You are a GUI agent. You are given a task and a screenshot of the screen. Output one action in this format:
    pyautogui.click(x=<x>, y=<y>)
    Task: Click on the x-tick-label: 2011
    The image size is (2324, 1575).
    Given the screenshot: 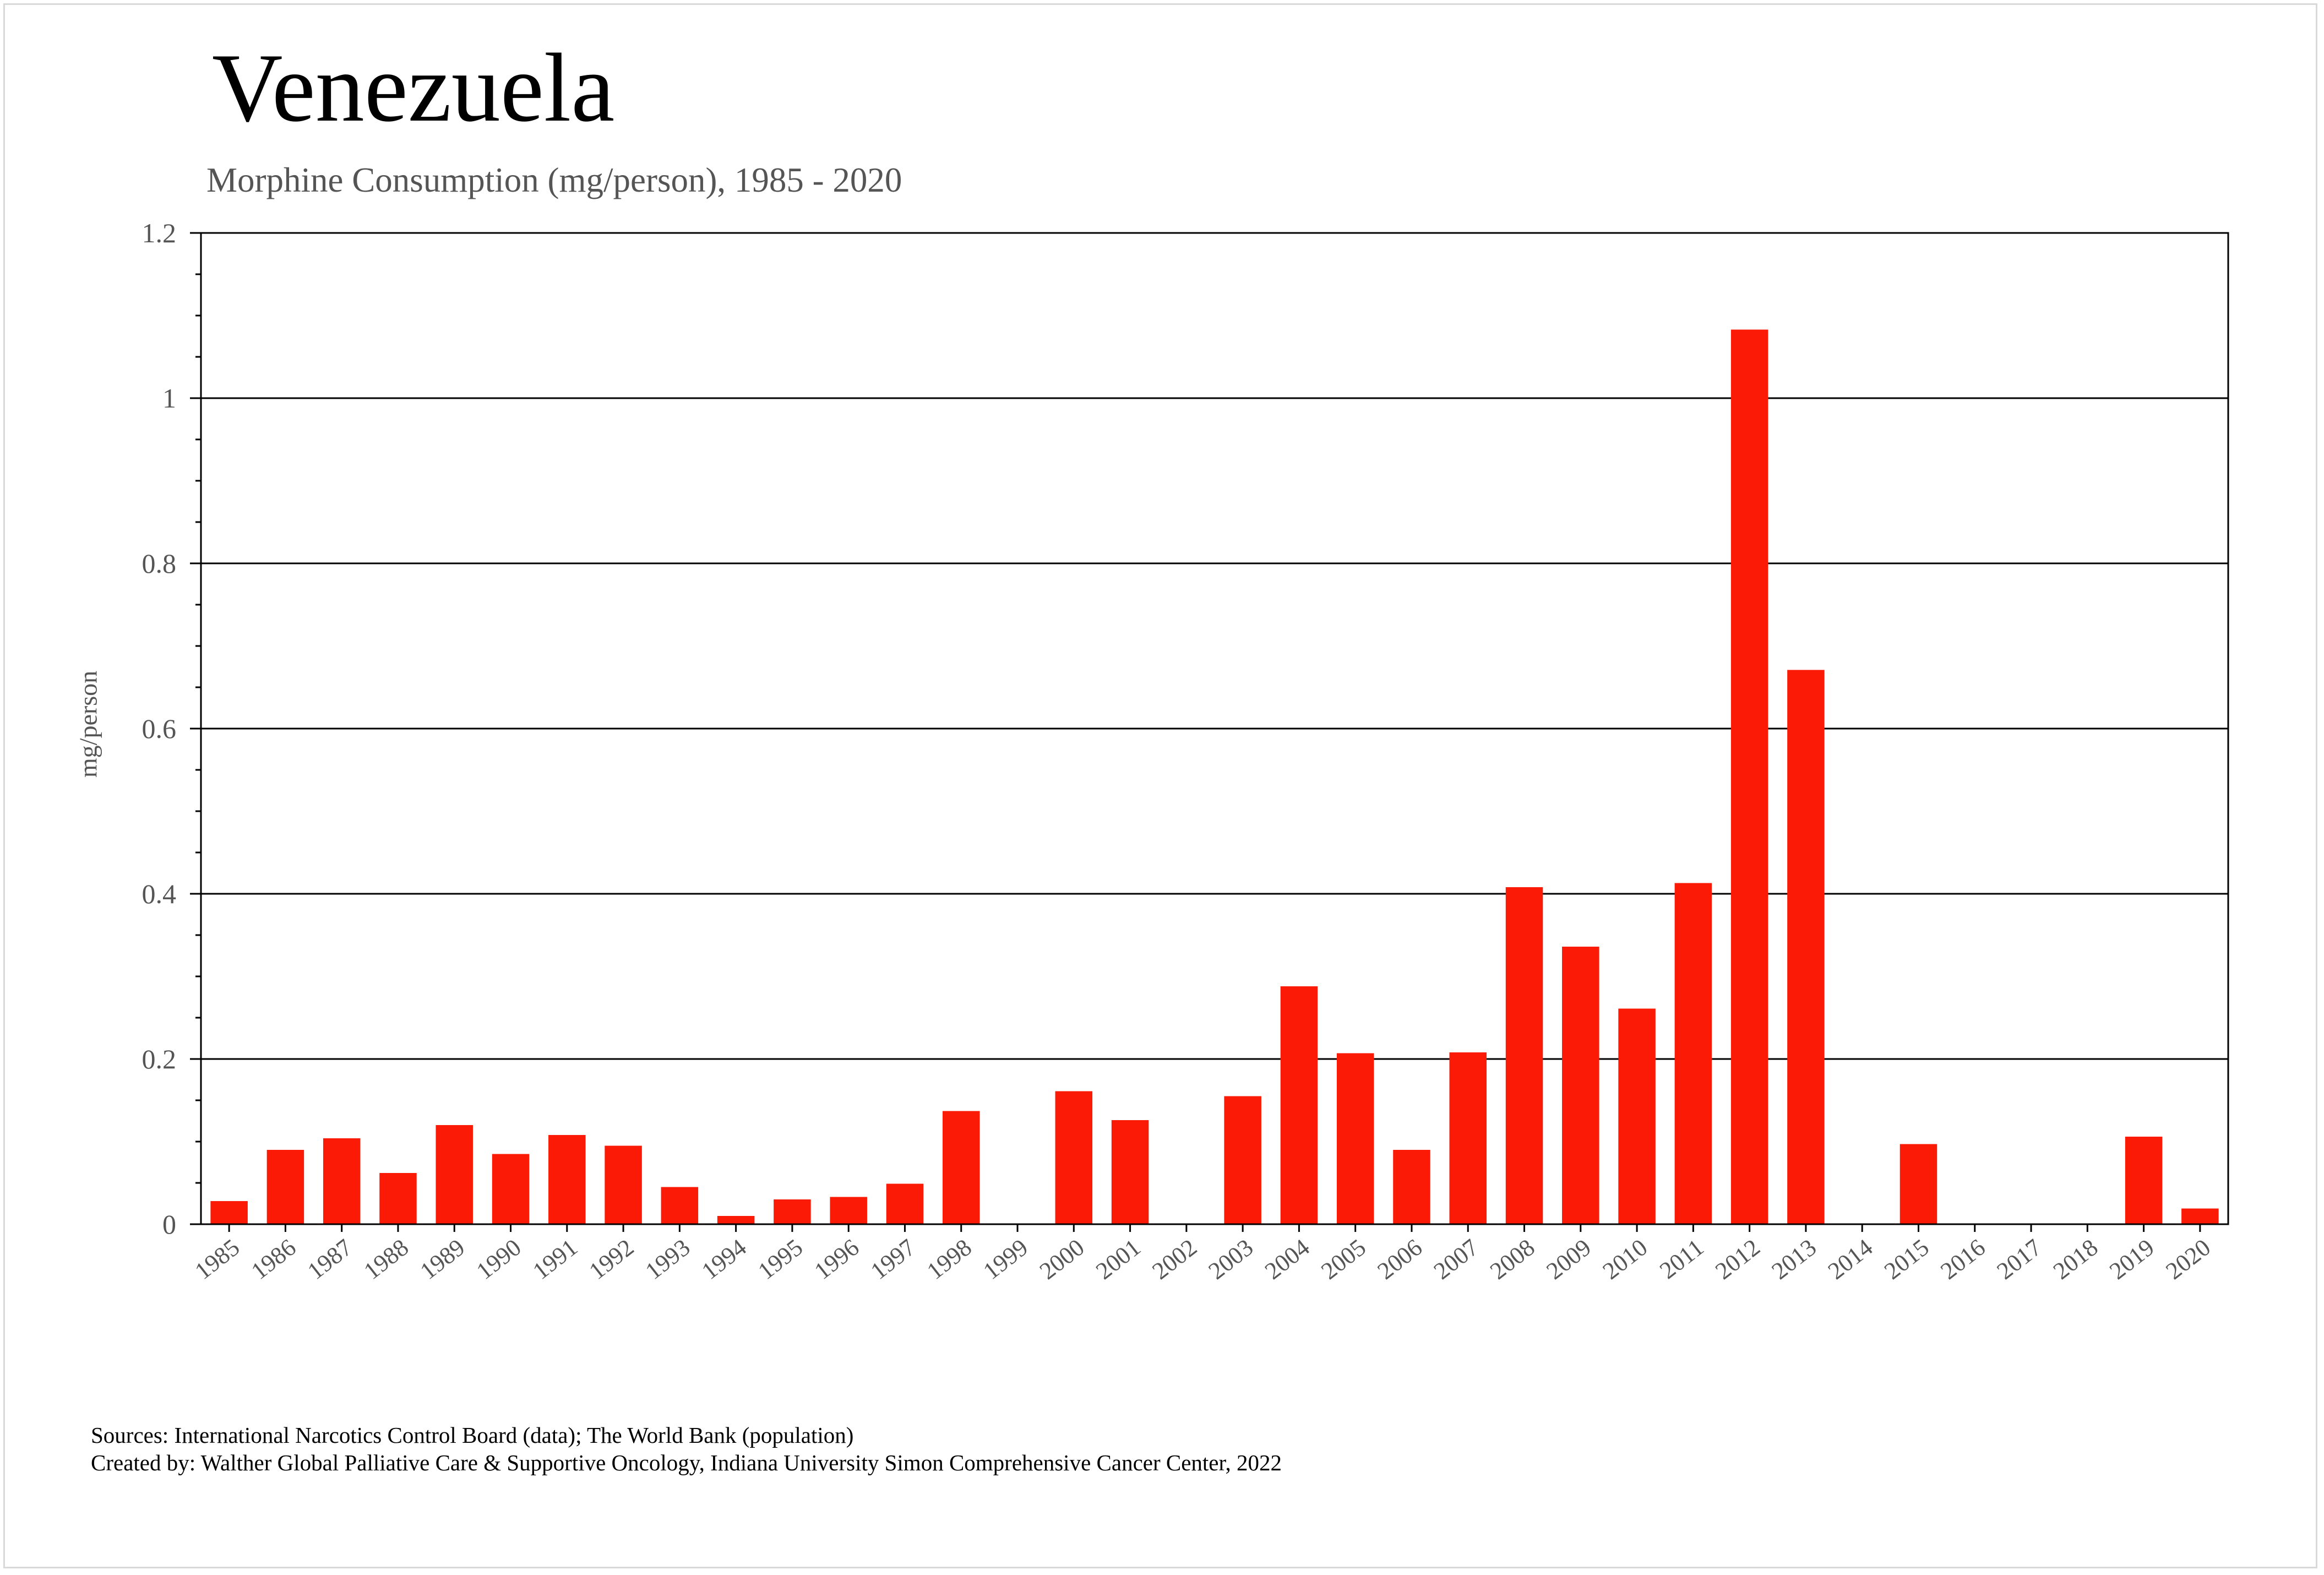 What is the action you would take?
    pyautogui.click(x=1681, y=1259)
    